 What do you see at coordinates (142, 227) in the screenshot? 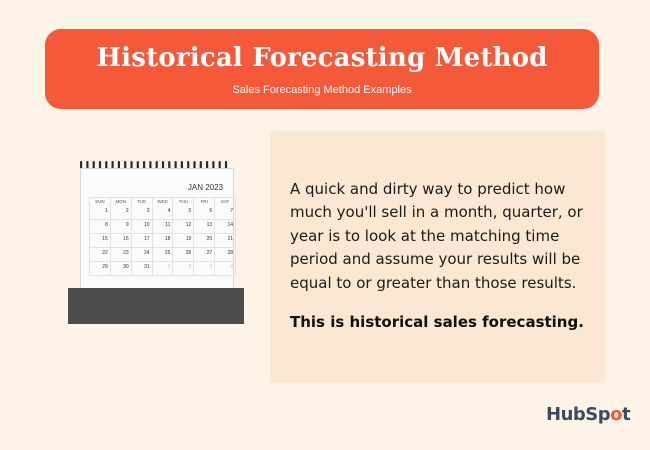
I see `calendar-day: 10` at bounding box center [142, 227].